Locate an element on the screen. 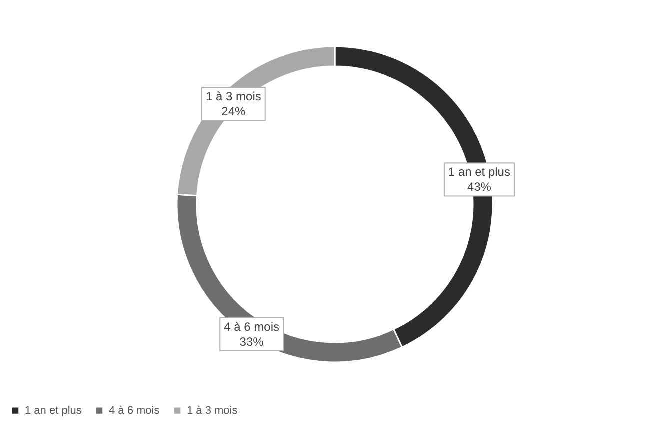 This screenshot has width=670, height=430. data-label: 33% is located at coordinates (252, 341).